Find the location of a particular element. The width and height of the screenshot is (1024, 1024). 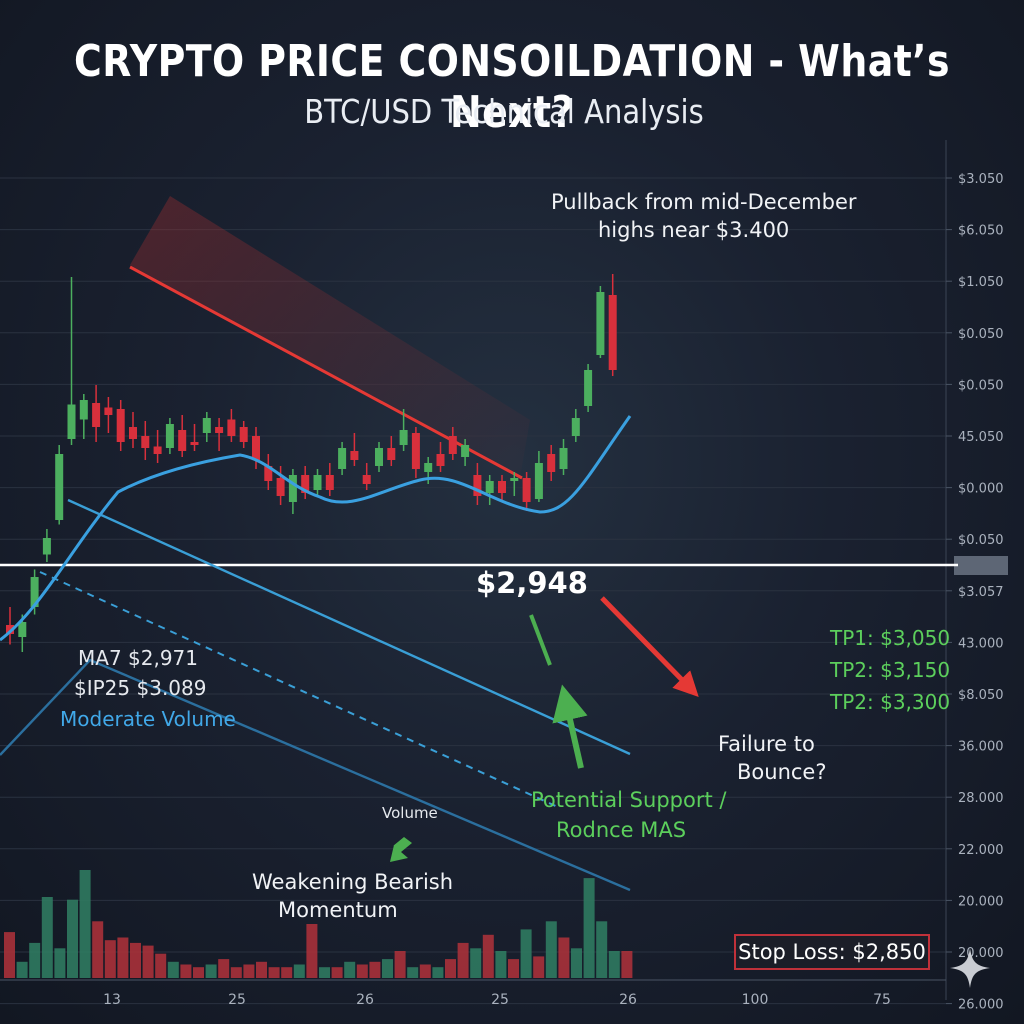

ma25-curve is located at coordinates (315, 775).